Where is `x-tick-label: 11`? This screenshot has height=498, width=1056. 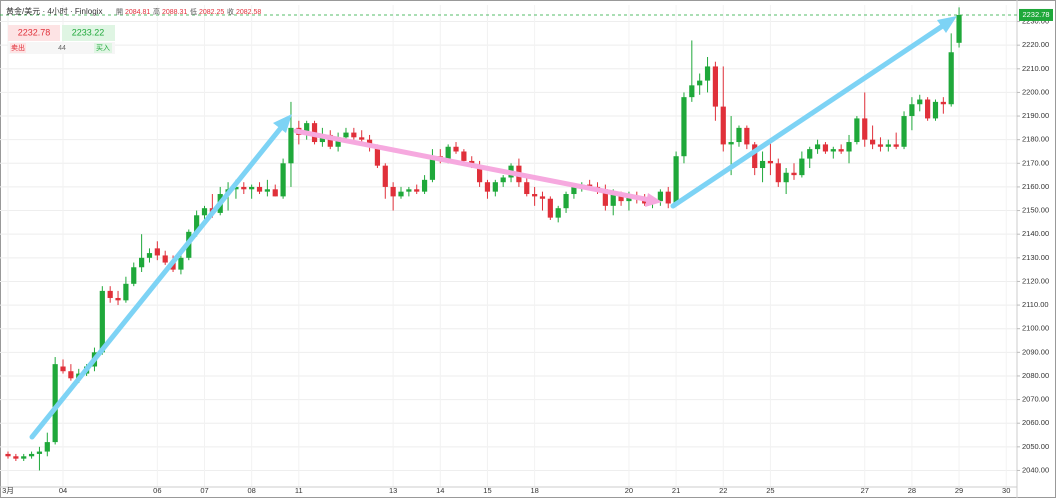 x-tick-label: 11 is located at coordinates (299, 490).